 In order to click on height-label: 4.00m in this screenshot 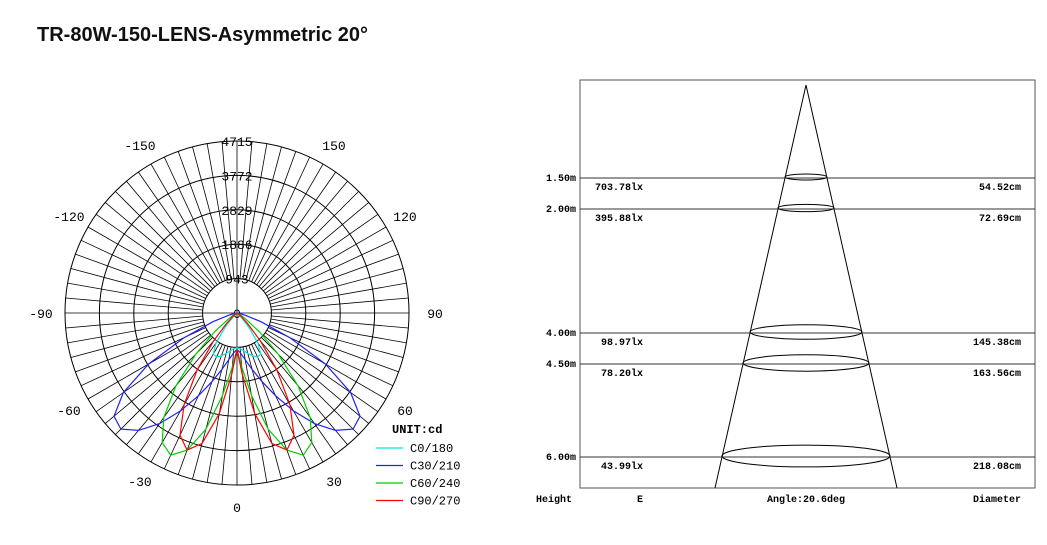, I will do `click(561, 334)`.